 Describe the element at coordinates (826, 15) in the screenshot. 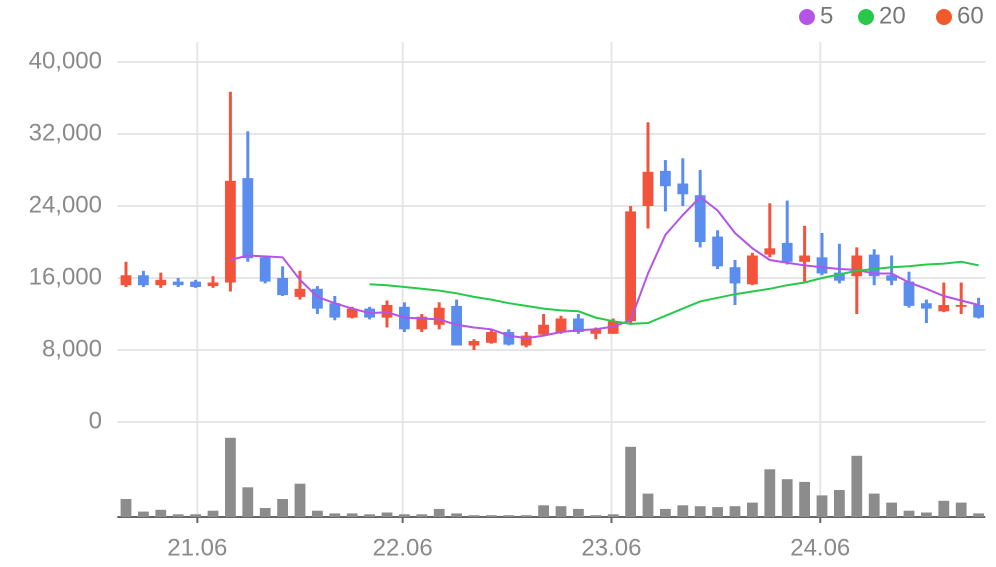

I see `legend-label: 5` at that location.